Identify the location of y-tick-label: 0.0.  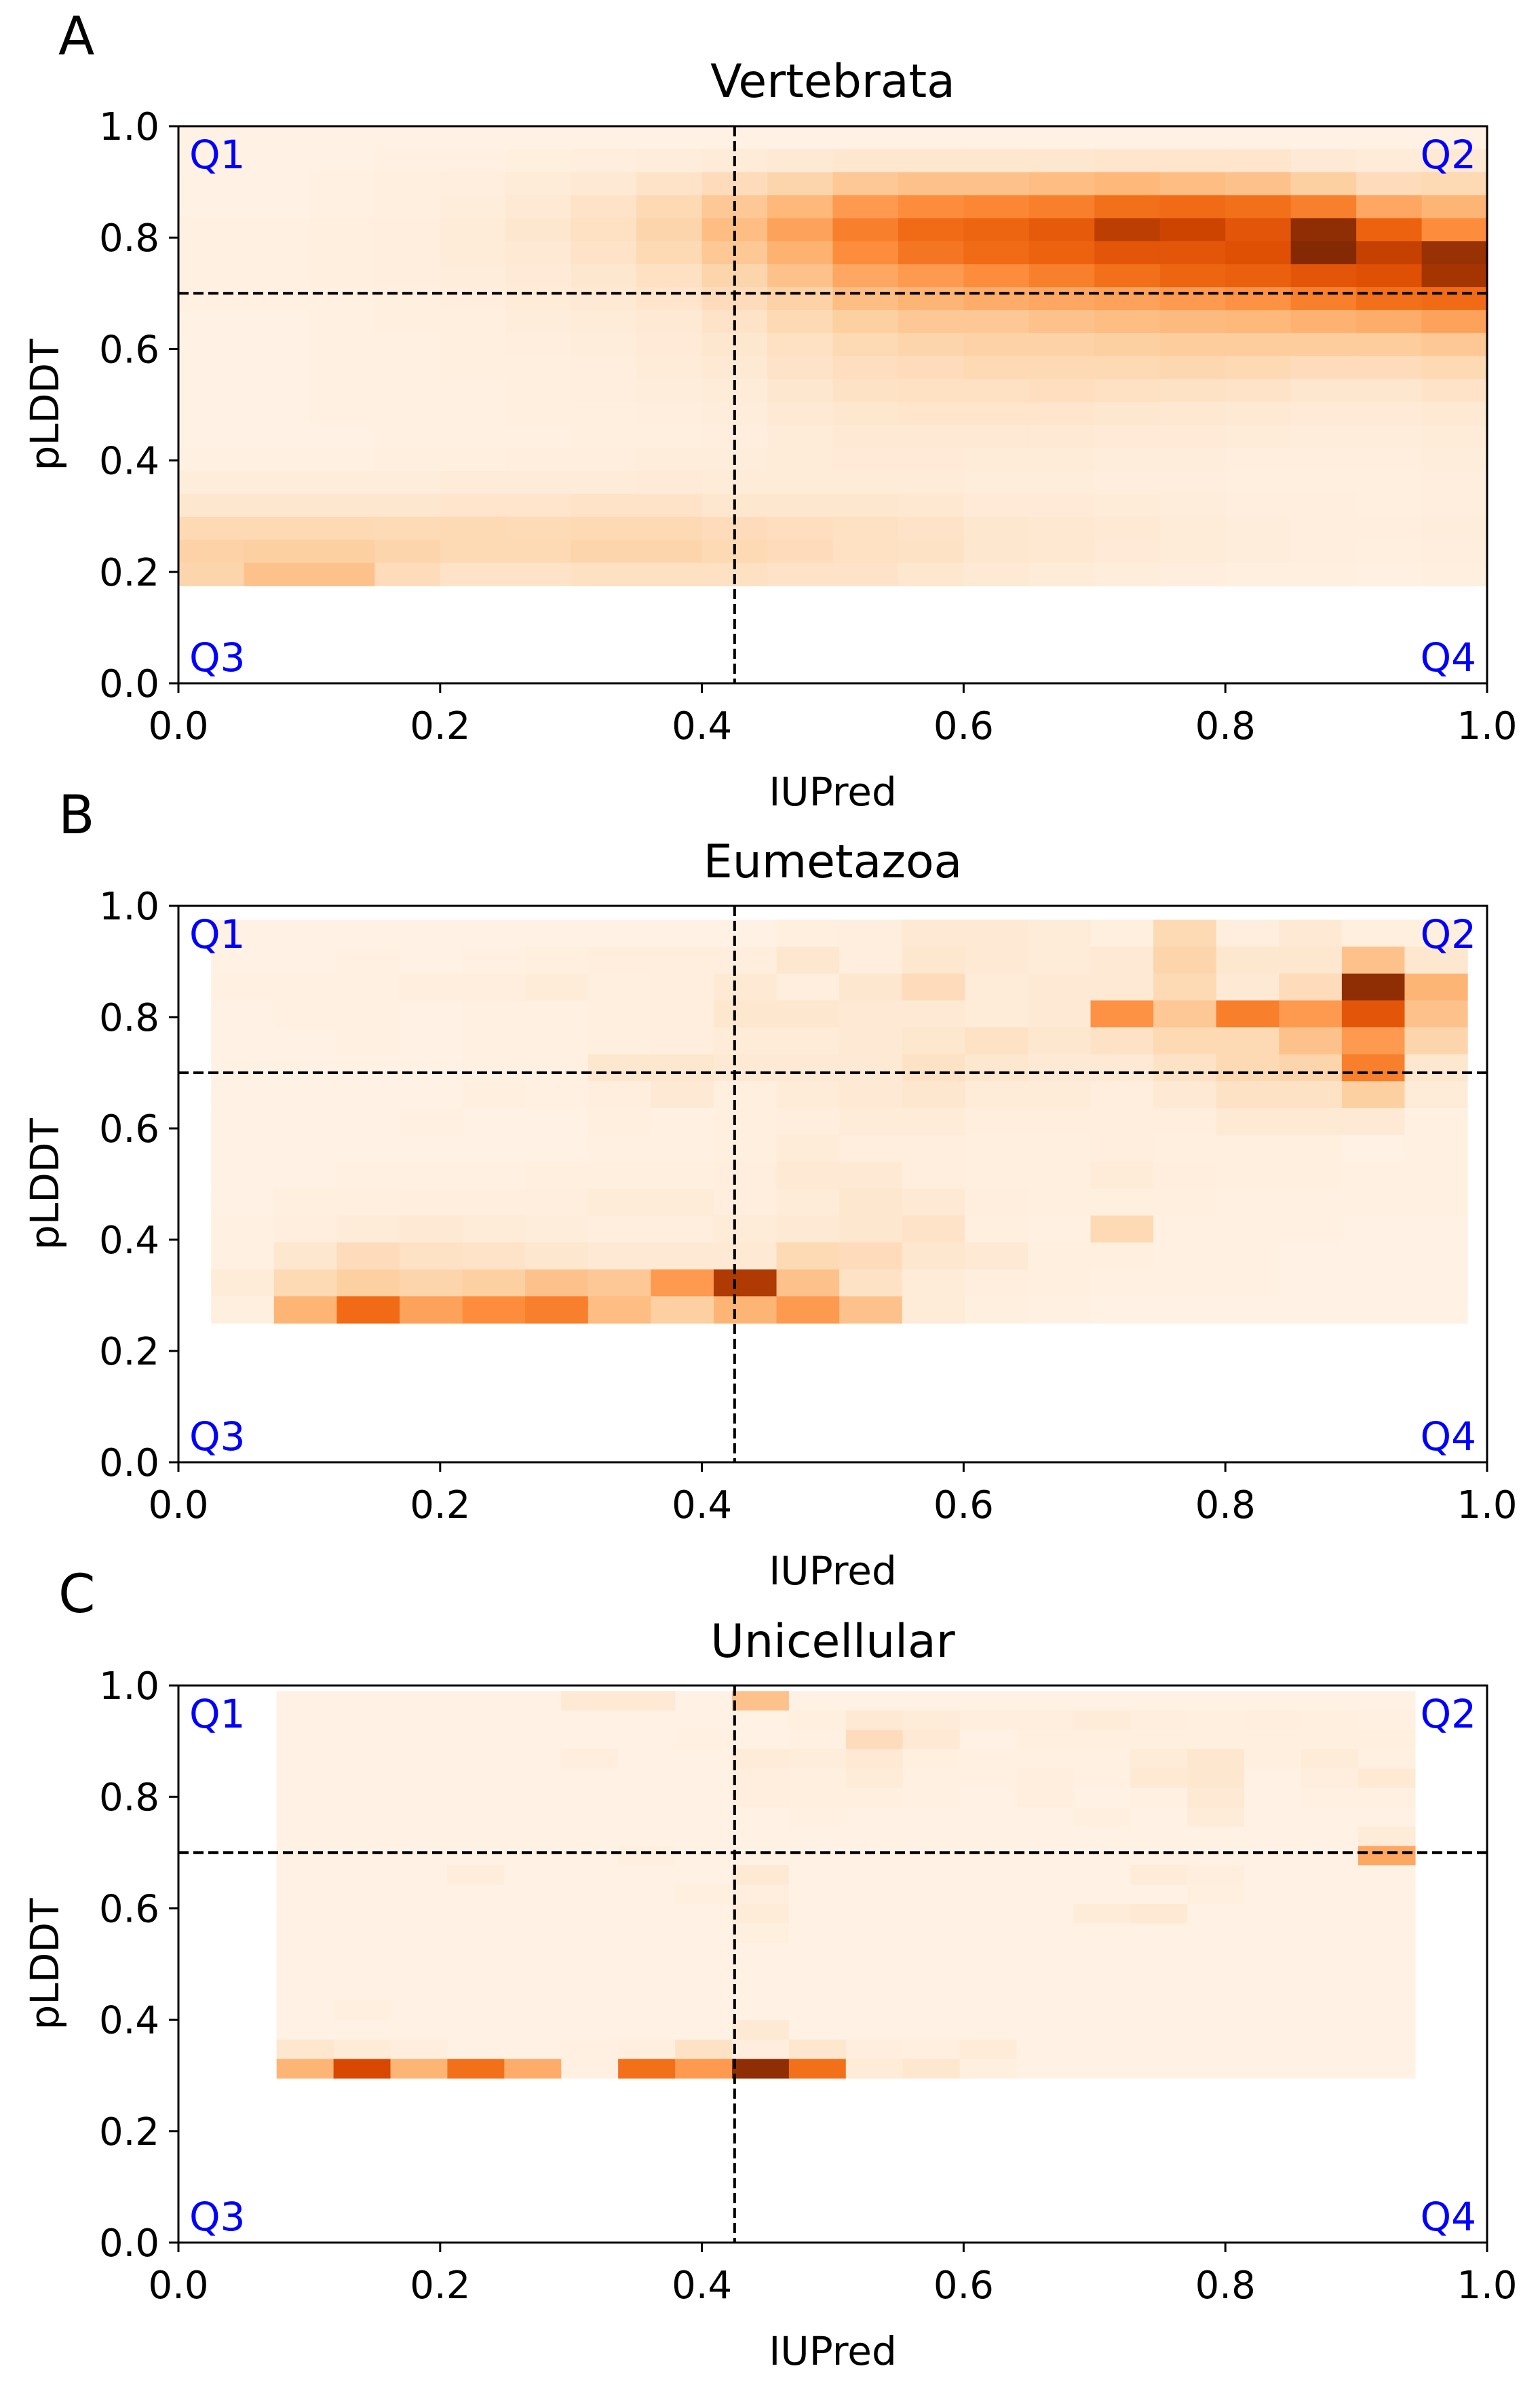
(129, 2244).